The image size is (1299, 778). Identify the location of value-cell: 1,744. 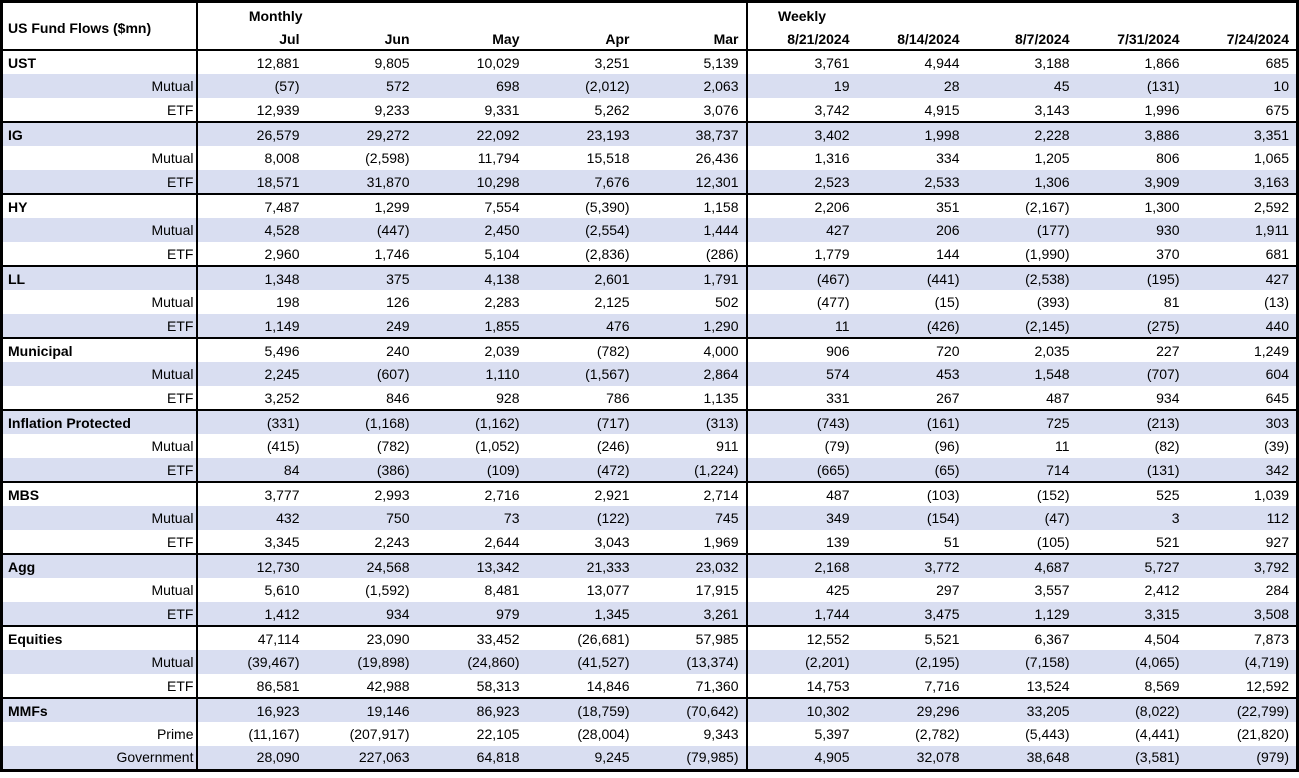
(832, 613).